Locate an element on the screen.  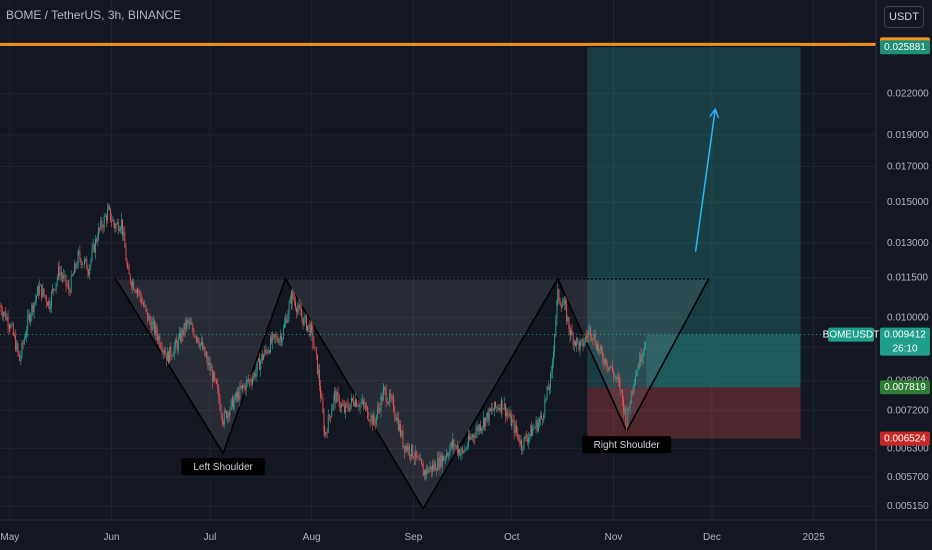
chart-title: BOME / TetherUS, 3h, BINANCE is located at coordinates (94, 15).